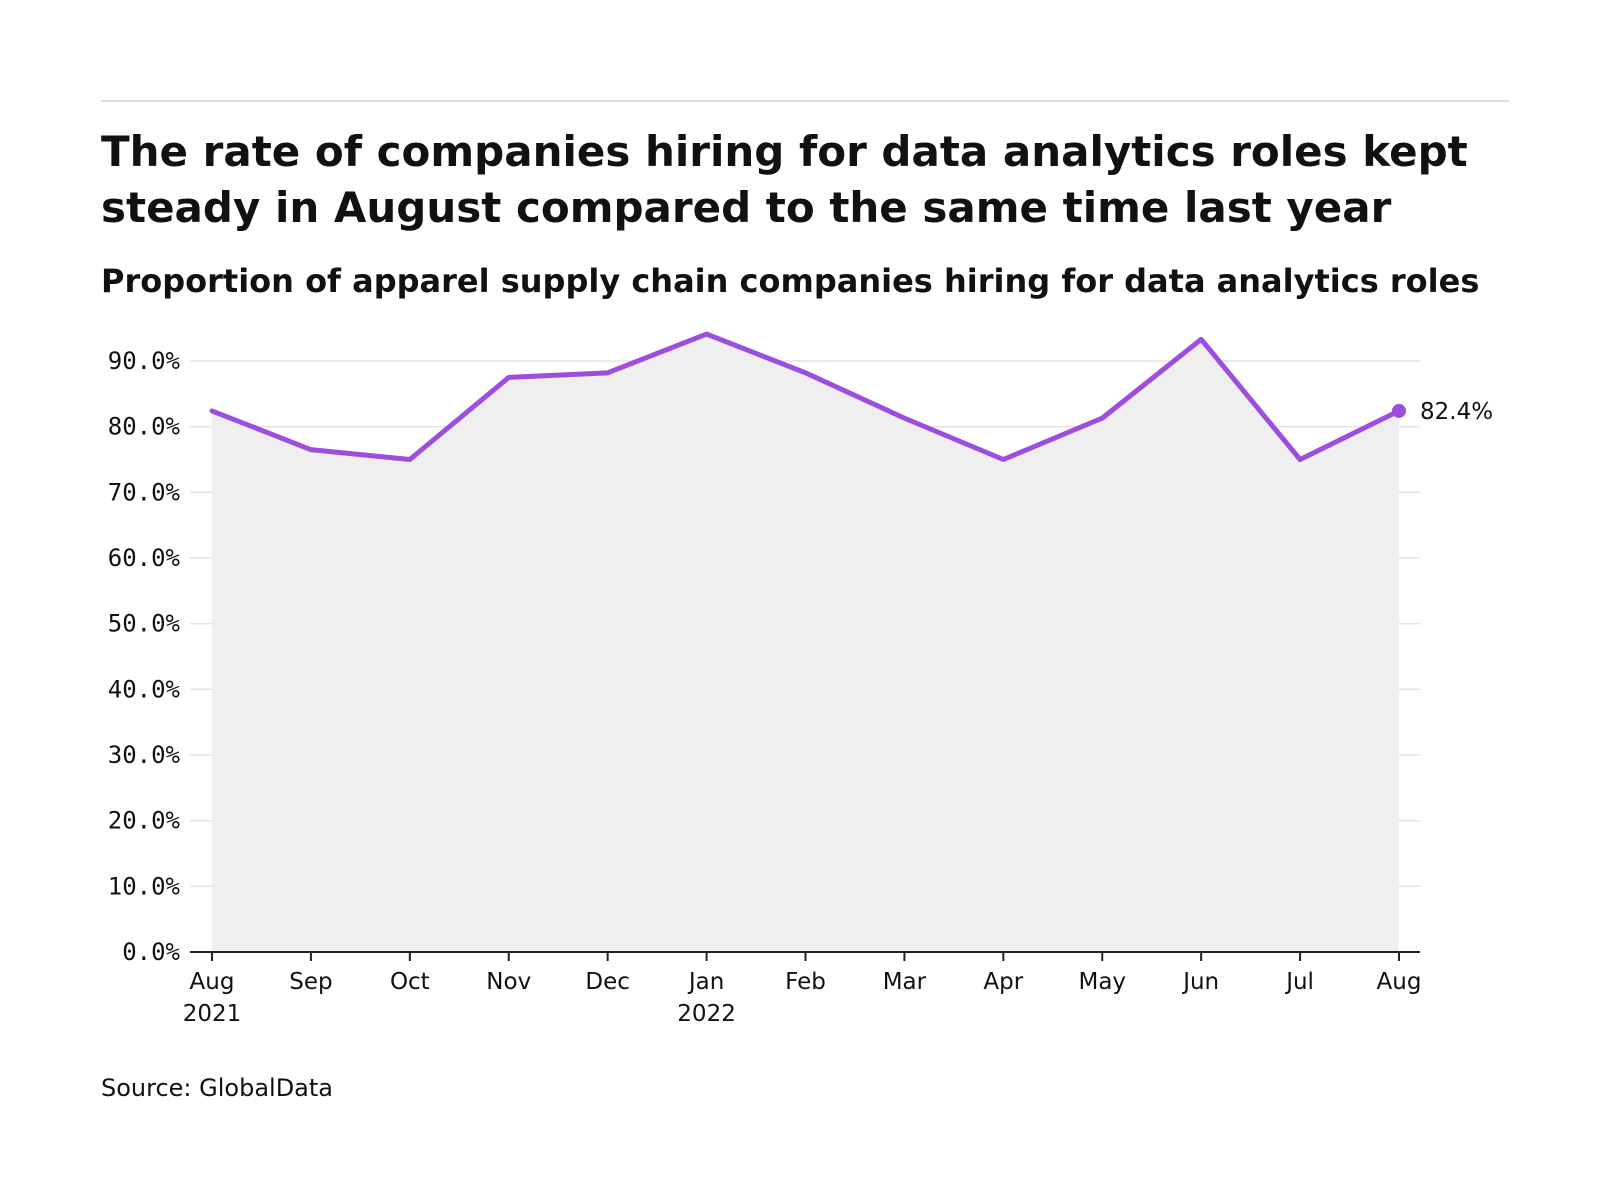 Image resolution: width=1600 pixels, height=1200 pixels. Describe the element at coordinates (144, 361) in the screenshot. I see `y-tick-label: 90.0%` at that location.